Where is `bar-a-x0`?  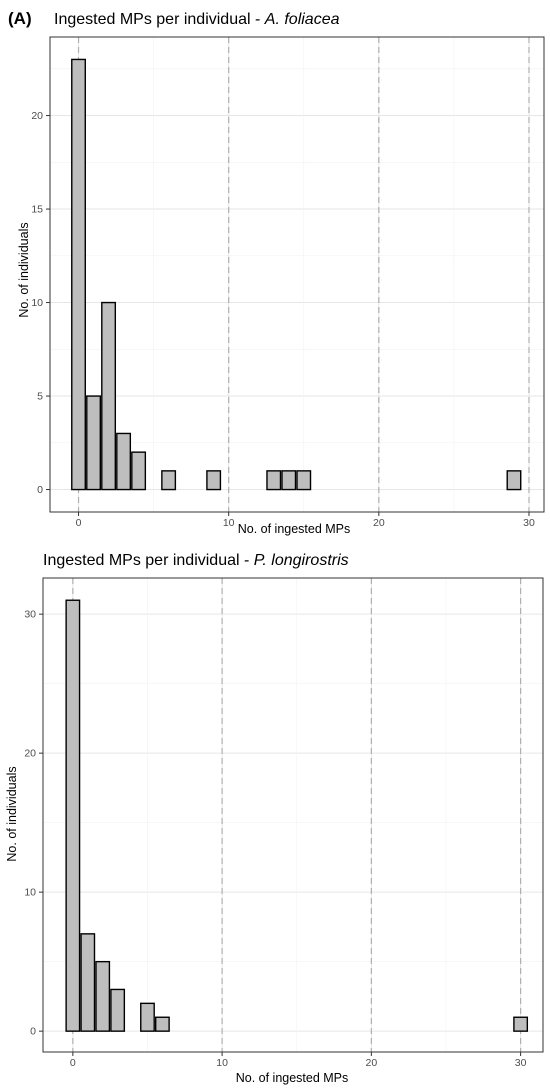 bar-a-x0 is located at coordinates (78, 274).